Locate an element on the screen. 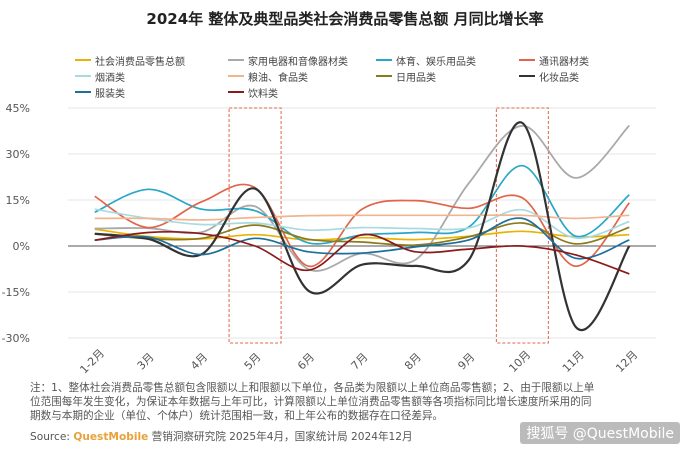 Image resolution: width=690 pixels, height=449 pixels. legend-item: 粮油、食品类 is located at coordinates (268, 76).